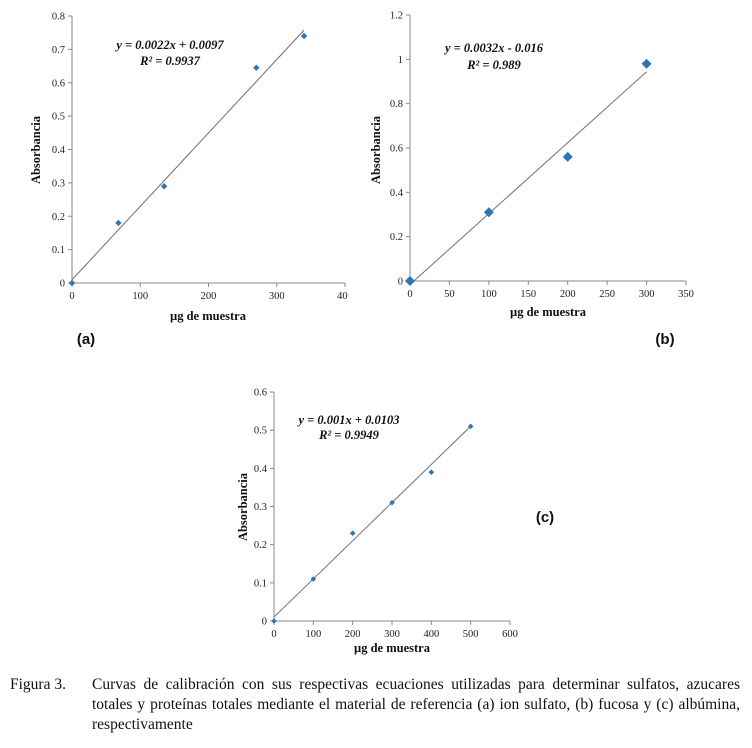 The image size is (752, 748). What do you see at coordinates (664, 339) in the screenshot?
I see `panel-label: (b)` at bounding box center [664, 339].